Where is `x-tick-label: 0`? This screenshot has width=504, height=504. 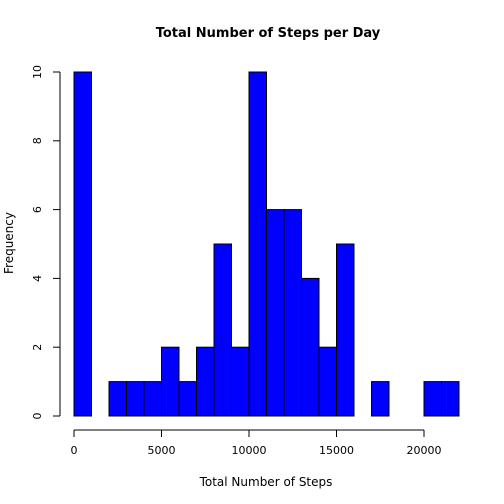 x-tick-label: 0 is located at coordinates (74, 450).